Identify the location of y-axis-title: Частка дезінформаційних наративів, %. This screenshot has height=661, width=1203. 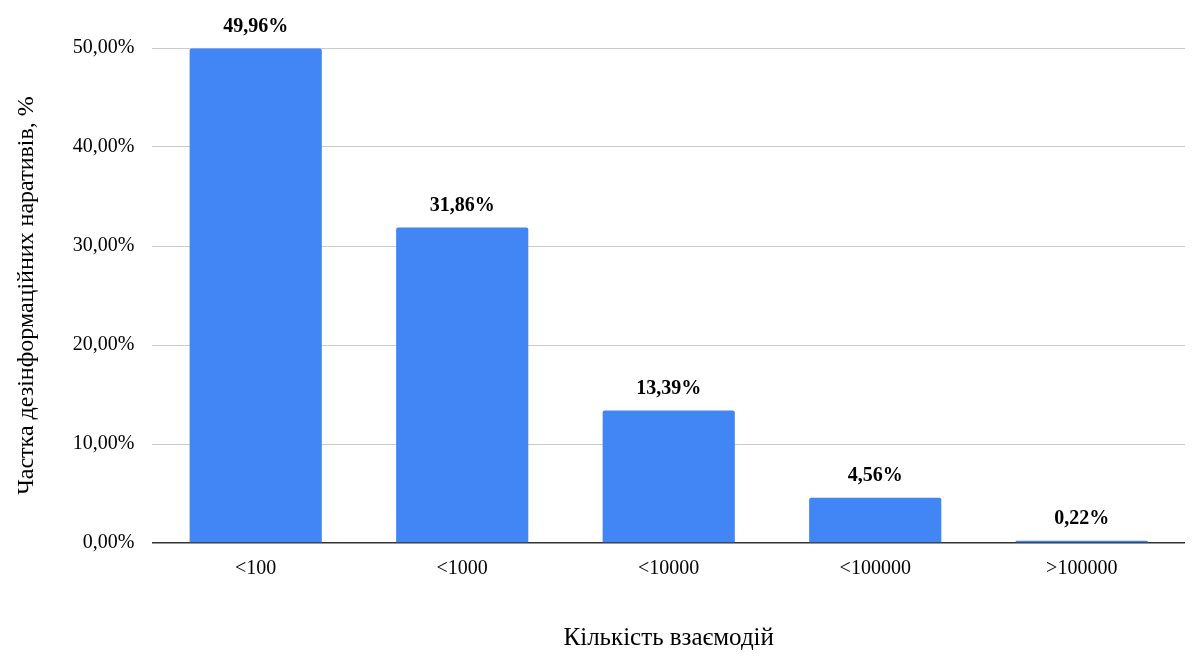
(24, 295).